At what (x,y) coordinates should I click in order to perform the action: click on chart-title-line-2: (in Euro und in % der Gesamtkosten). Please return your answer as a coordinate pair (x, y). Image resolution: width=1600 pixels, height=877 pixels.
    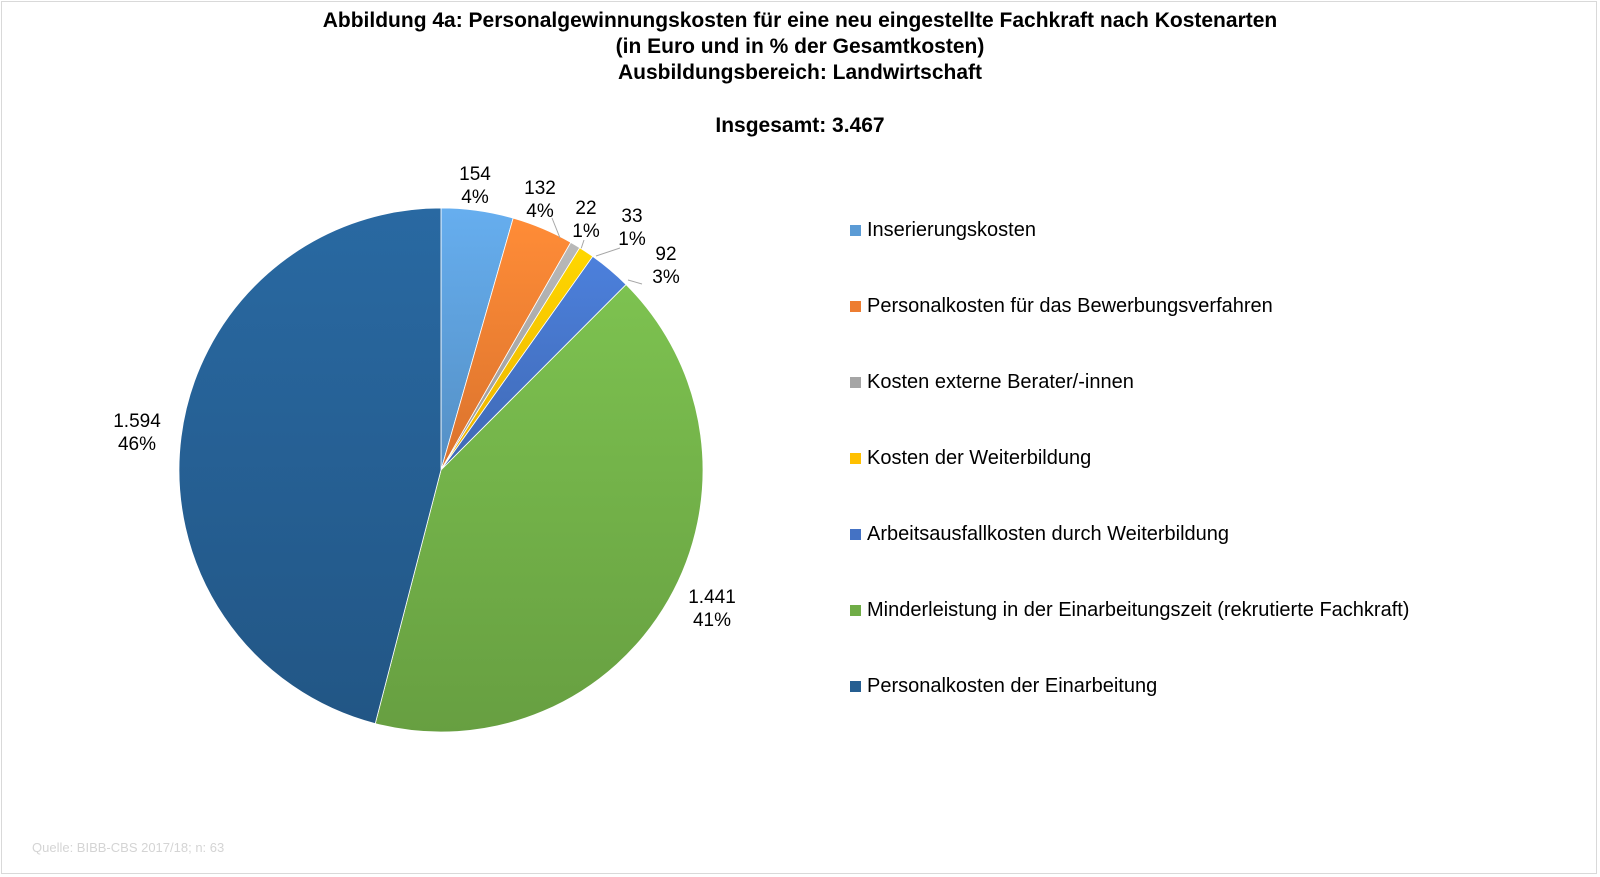
    Looking at the image, I should click on (800, 46).